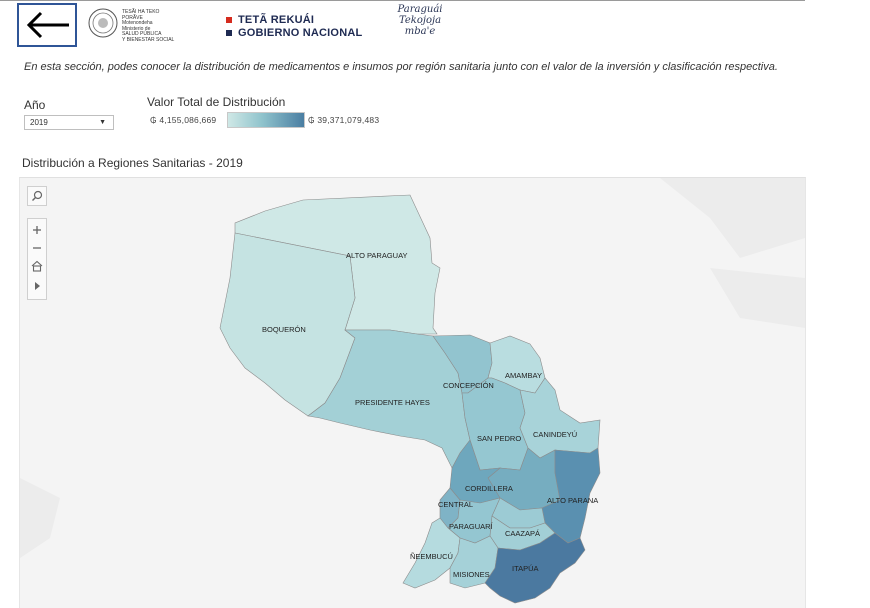  Describe the element at coordinates (377, 255) in the screenshot. I see `label-alto-paraguay: ALTO PARAGUAY` at that location.